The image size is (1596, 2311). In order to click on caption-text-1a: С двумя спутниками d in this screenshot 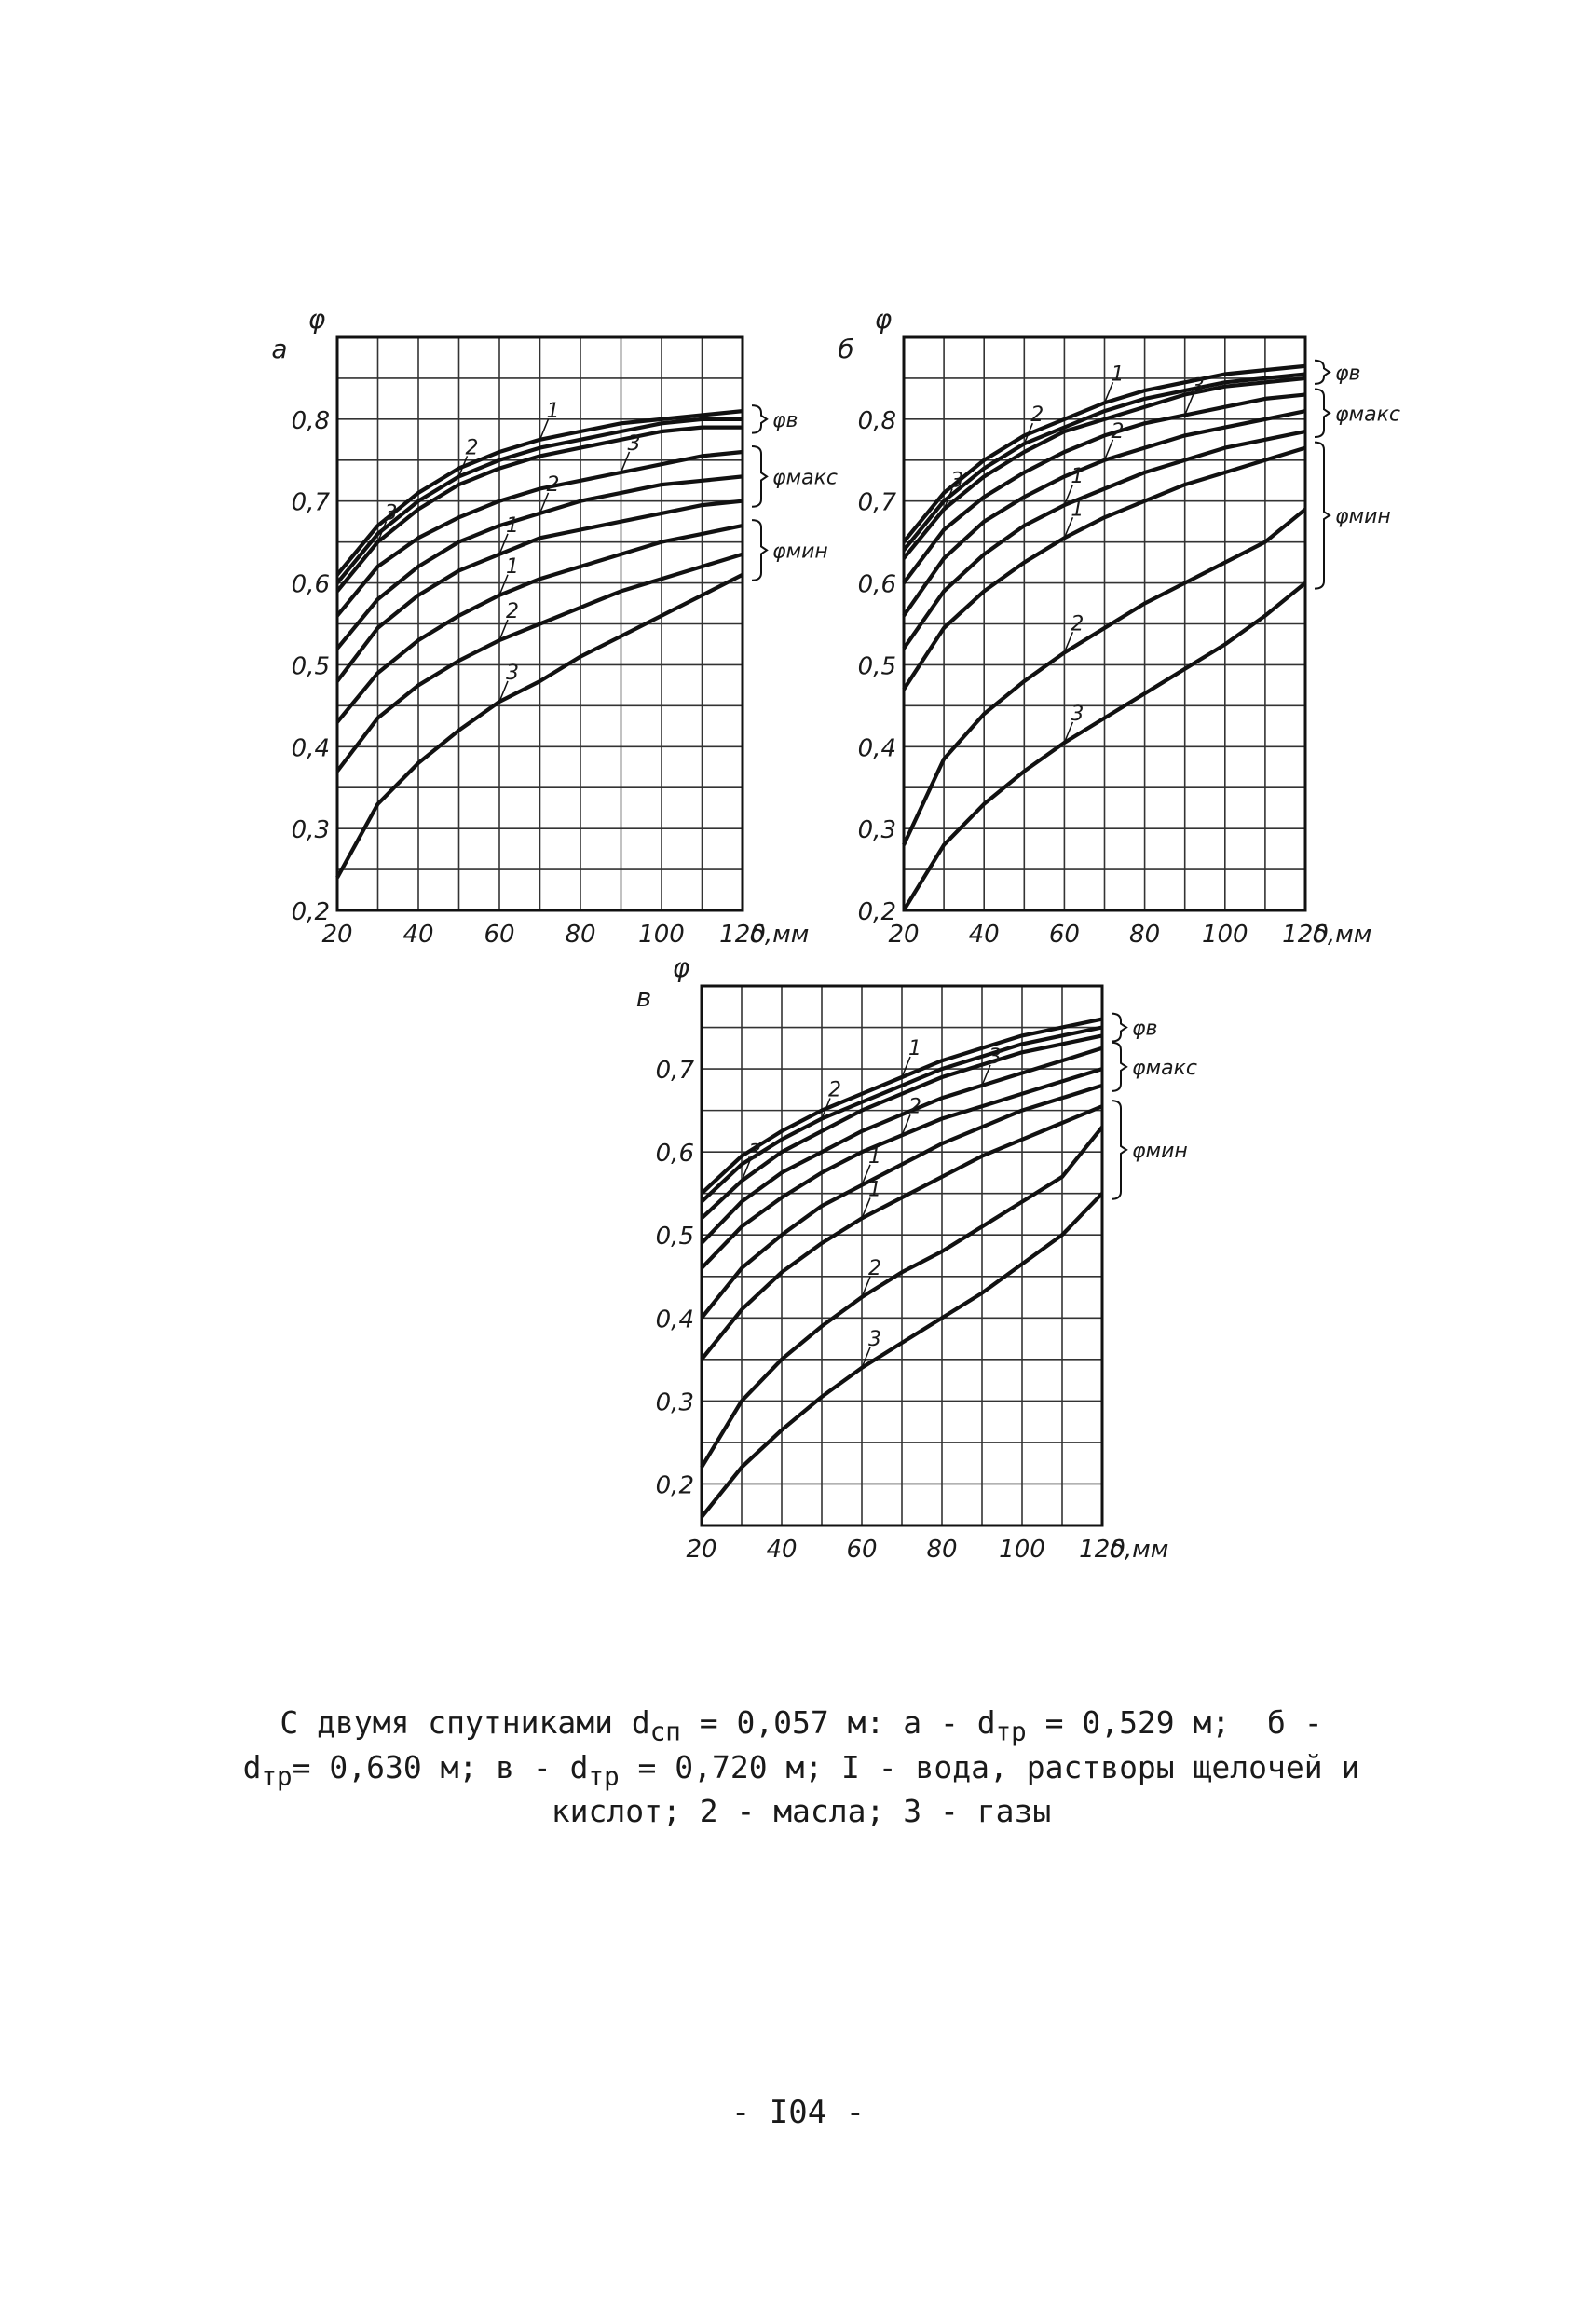, I will do `click(465, 1722)`.